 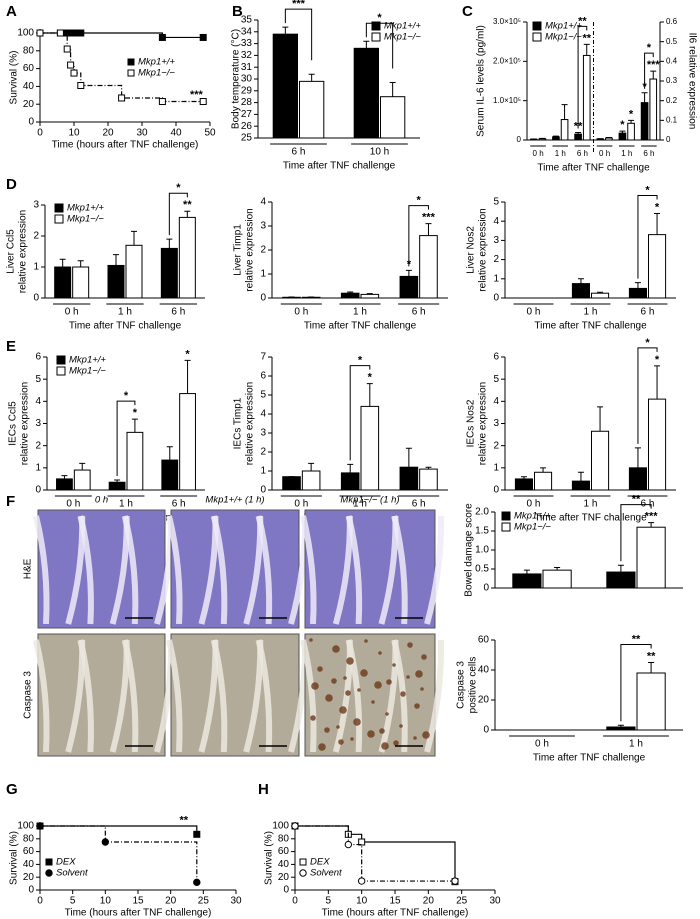 I want to click on significance: ***, so click(x=654, y=65).